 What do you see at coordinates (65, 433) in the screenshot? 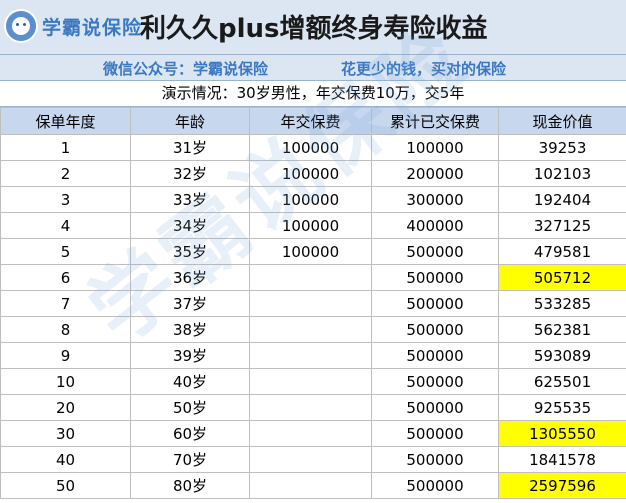
I see `cell-year: 30` at bounding box center [65, 433].